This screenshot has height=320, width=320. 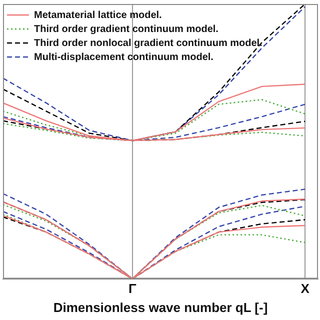 I want to click on x-tick-label: X, so click(x=305, y=288).